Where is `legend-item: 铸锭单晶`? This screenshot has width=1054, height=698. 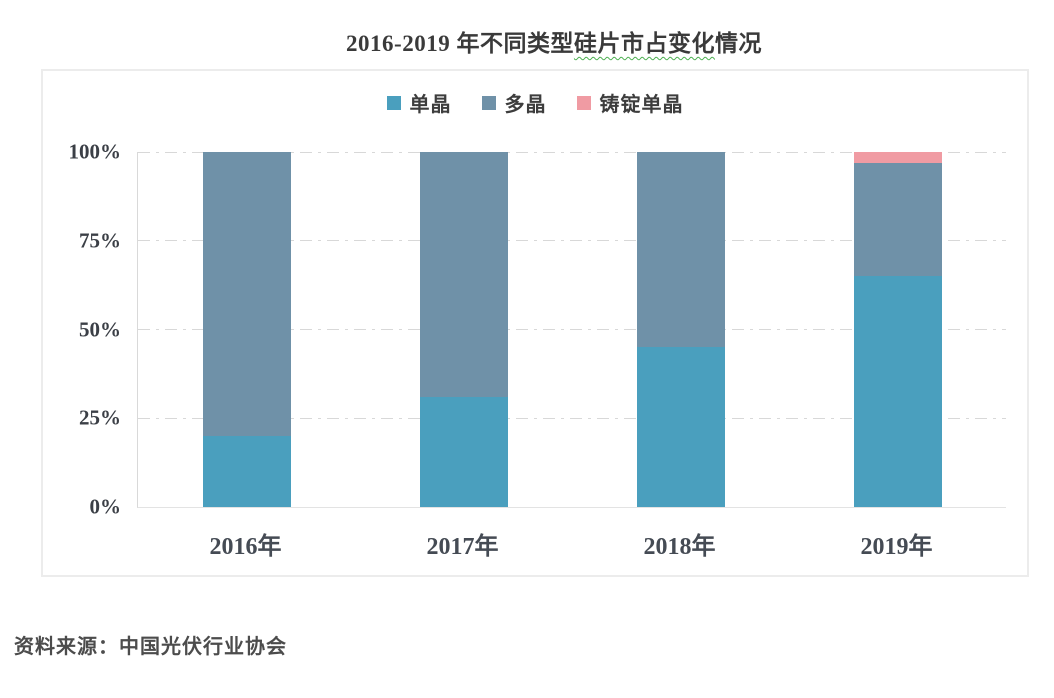
legend-item: 铸锭单晶 is located at coordinates (630, 102).